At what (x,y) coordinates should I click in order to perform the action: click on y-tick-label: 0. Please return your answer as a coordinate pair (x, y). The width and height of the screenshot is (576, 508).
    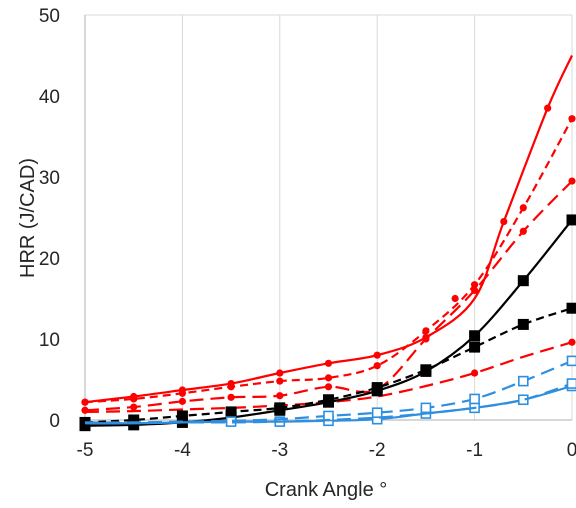
    Looking at the image, I should click on (54, 421).